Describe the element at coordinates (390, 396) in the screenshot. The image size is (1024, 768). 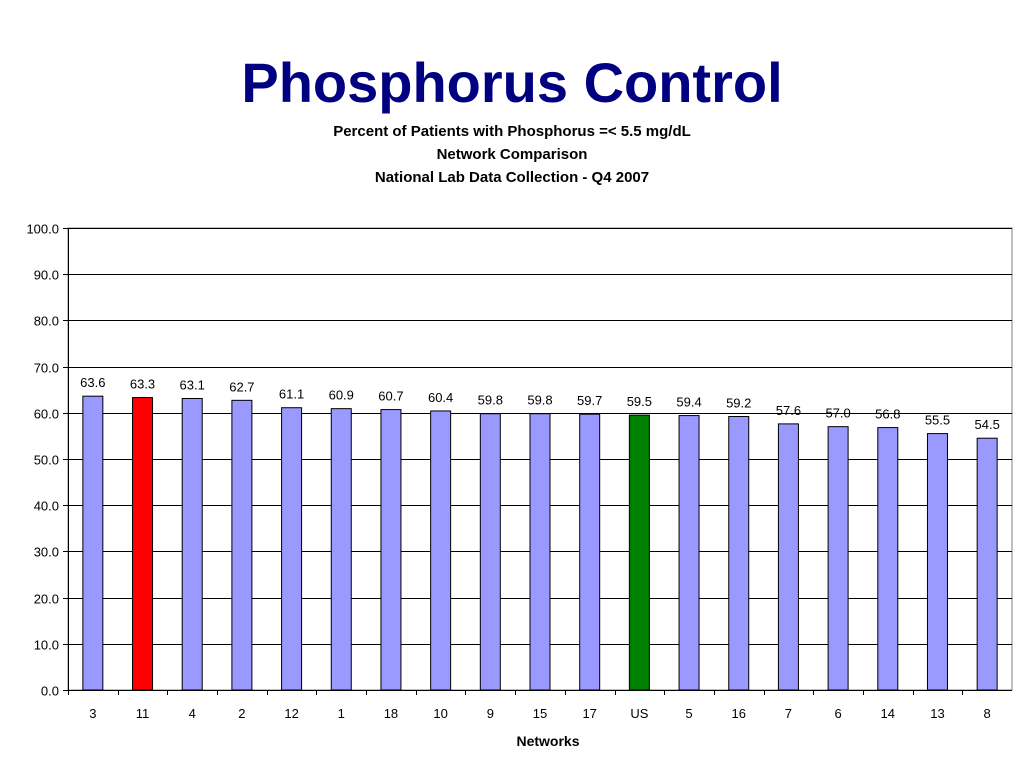
I see `data-label: 60.7` at that location.